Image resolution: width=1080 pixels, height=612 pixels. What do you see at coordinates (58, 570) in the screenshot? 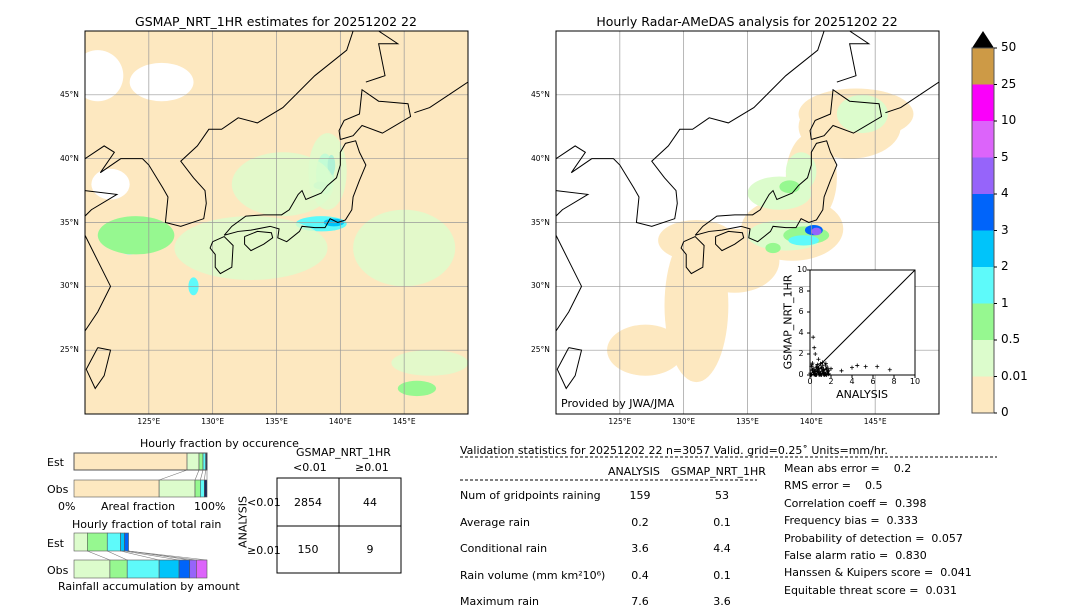
I see `rain-obs-label: Obs` at bounding box center [58, 570].